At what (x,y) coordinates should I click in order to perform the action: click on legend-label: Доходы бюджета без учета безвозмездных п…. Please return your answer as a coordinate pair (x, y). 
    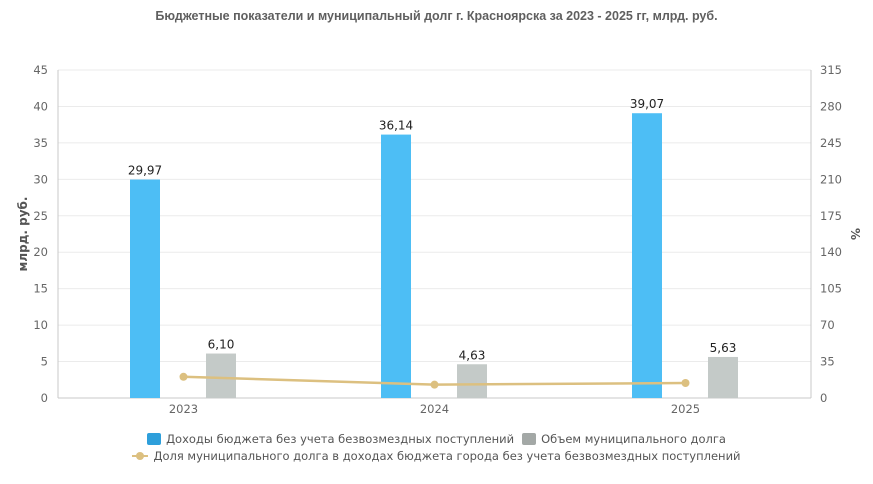
    Looking at the image, I should click on (340, 438).